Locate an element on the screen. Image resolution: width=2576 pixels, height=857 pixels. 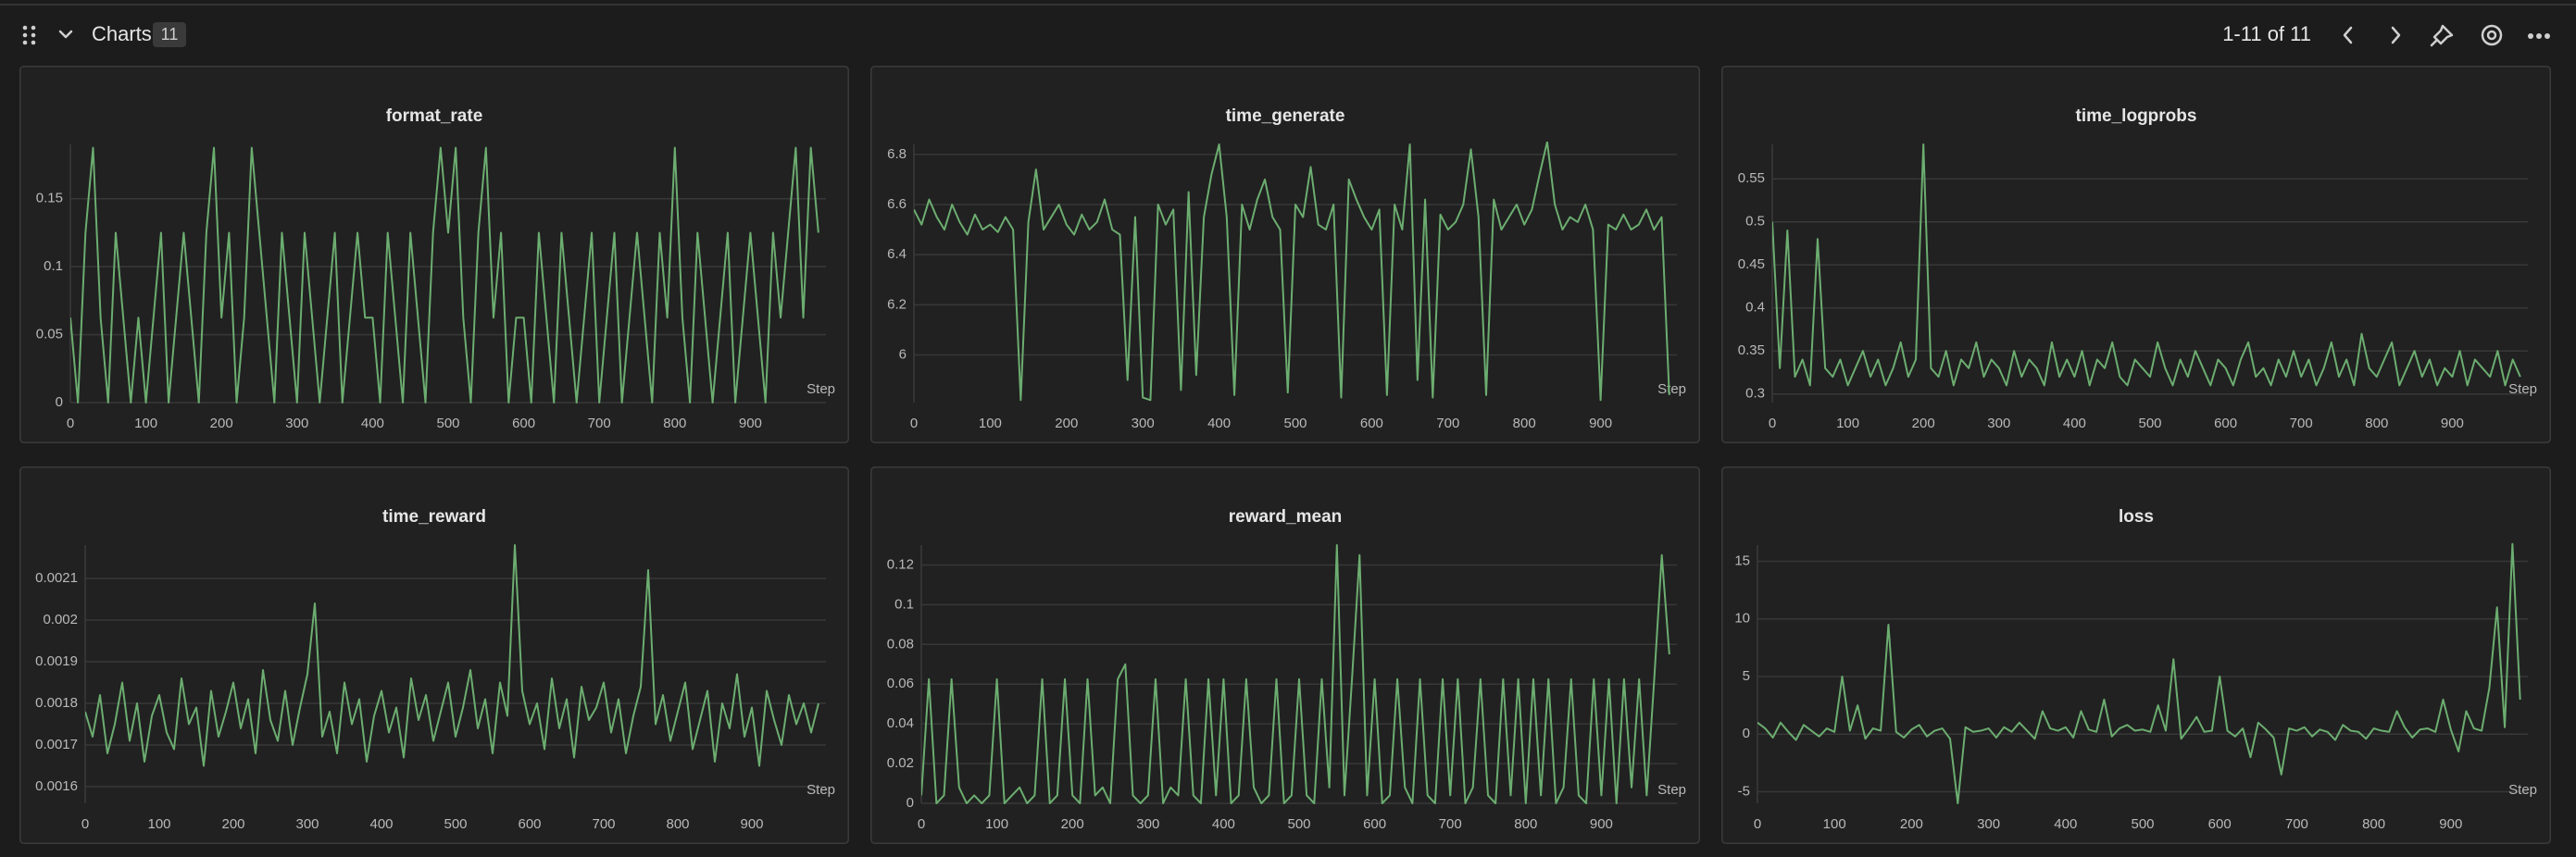
y-tick-label: 6.6 is located at coordinates (897, 204).